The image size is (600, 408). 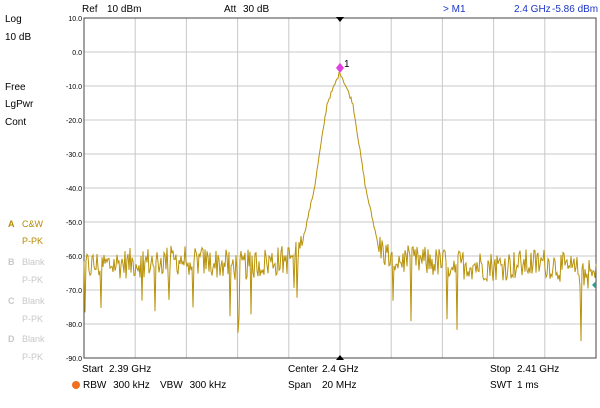 What do you see at coordinates (230, 9) in the screenshot?
I see `att-label: Att` at bounding box center [230, 9].